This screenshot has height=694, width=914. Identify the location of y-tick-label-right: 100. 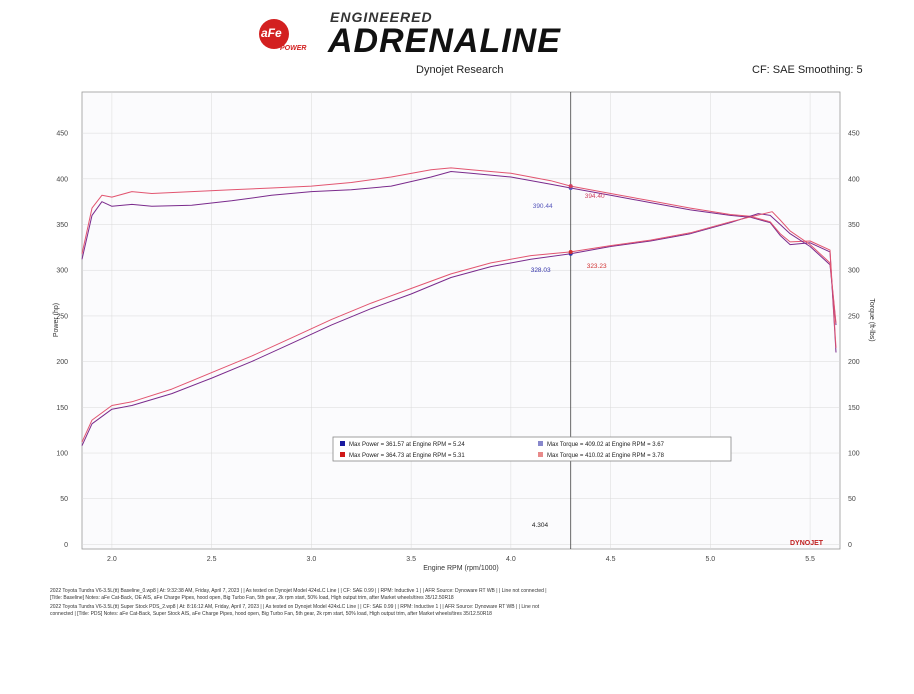
(854, 454).